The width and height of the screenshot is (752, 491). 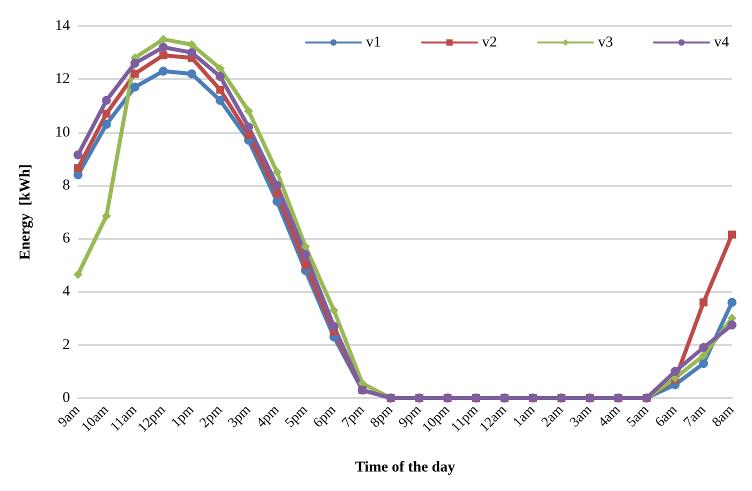 I want to click on x-tick-label: 6pm, so click(x=325, y=416).